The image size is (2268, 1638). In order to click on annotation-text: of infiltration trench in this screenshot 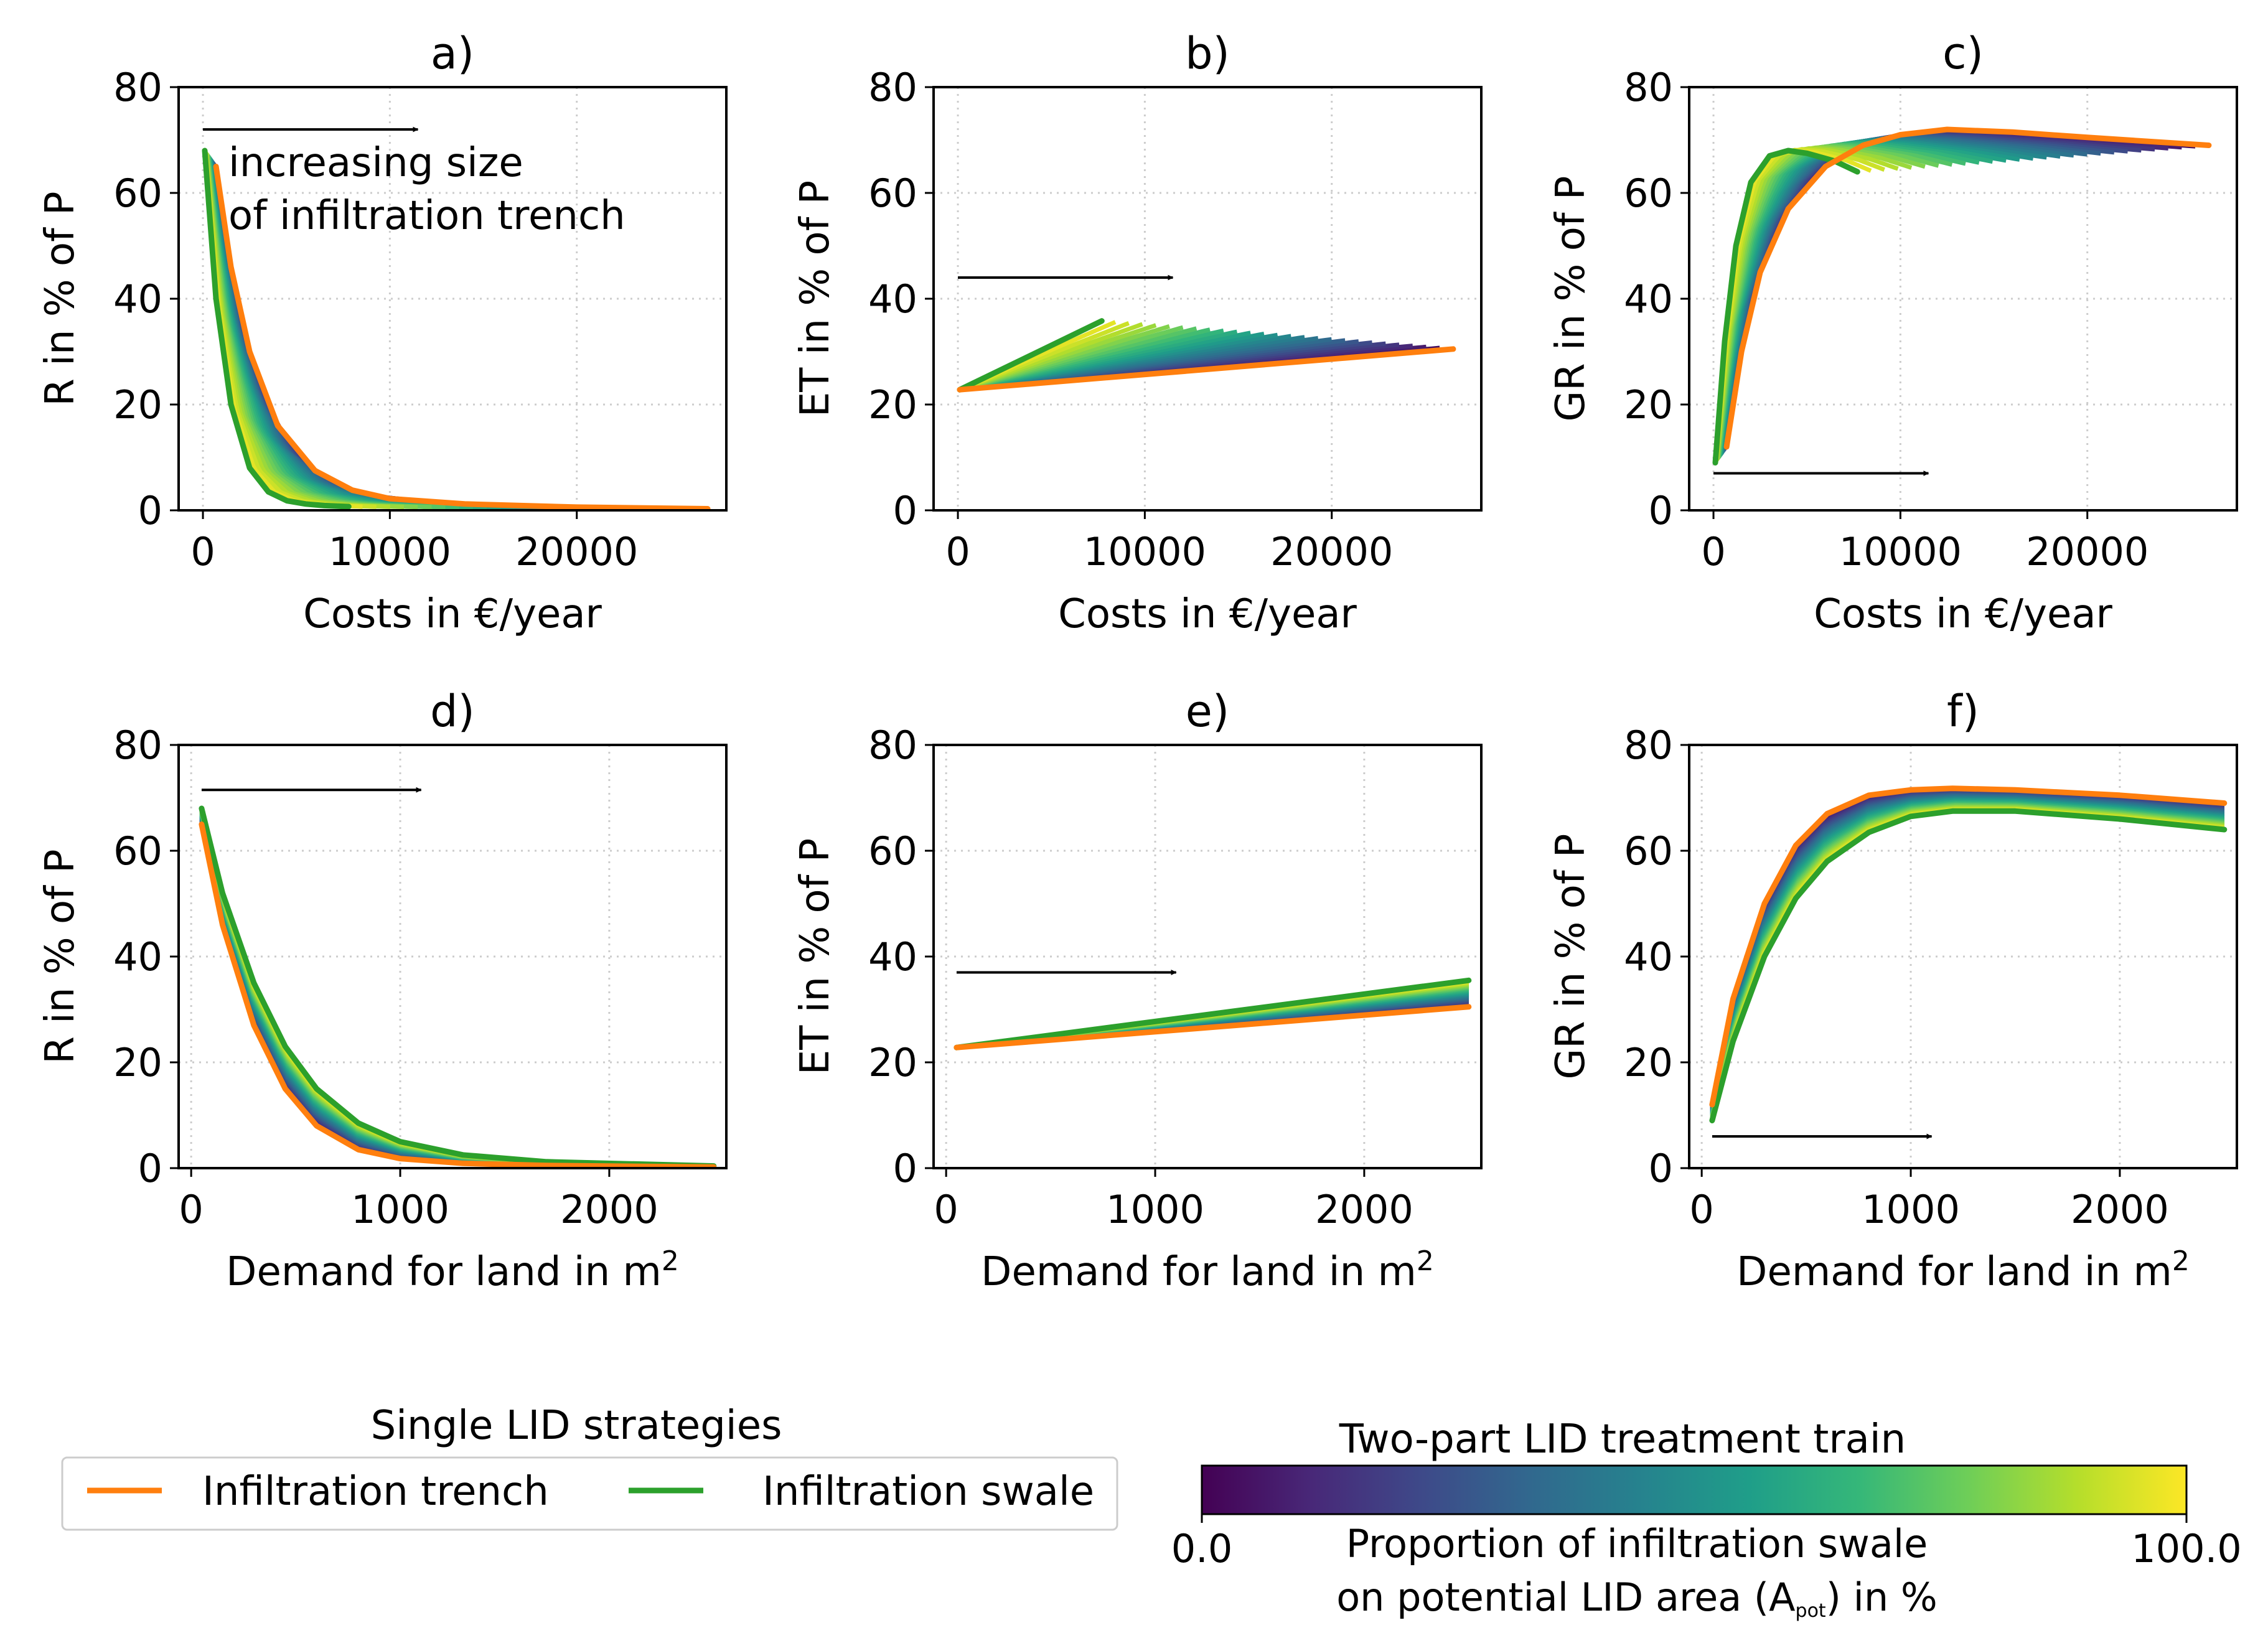, I will do `click(427, 216)`.